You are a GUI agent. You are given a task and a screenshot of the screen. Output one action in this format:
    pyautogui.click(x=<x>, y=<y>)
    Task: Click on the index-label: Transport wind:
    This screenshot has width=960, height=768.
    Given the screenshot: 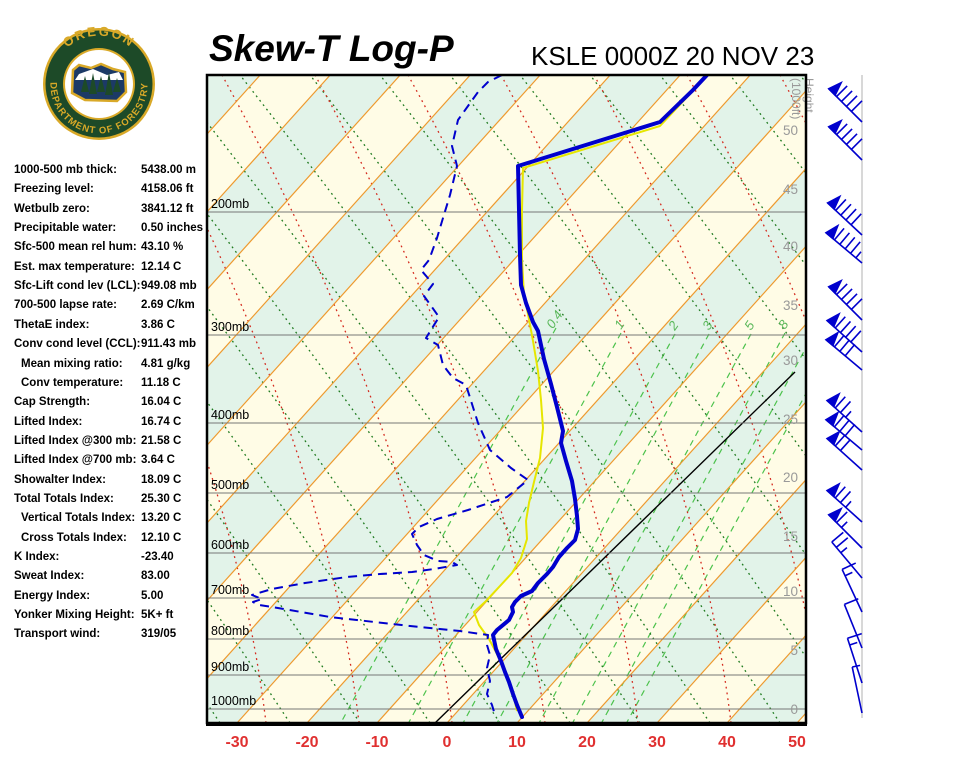 What is the action you would take?
    pyautogui.click(x=57, y=634)
    